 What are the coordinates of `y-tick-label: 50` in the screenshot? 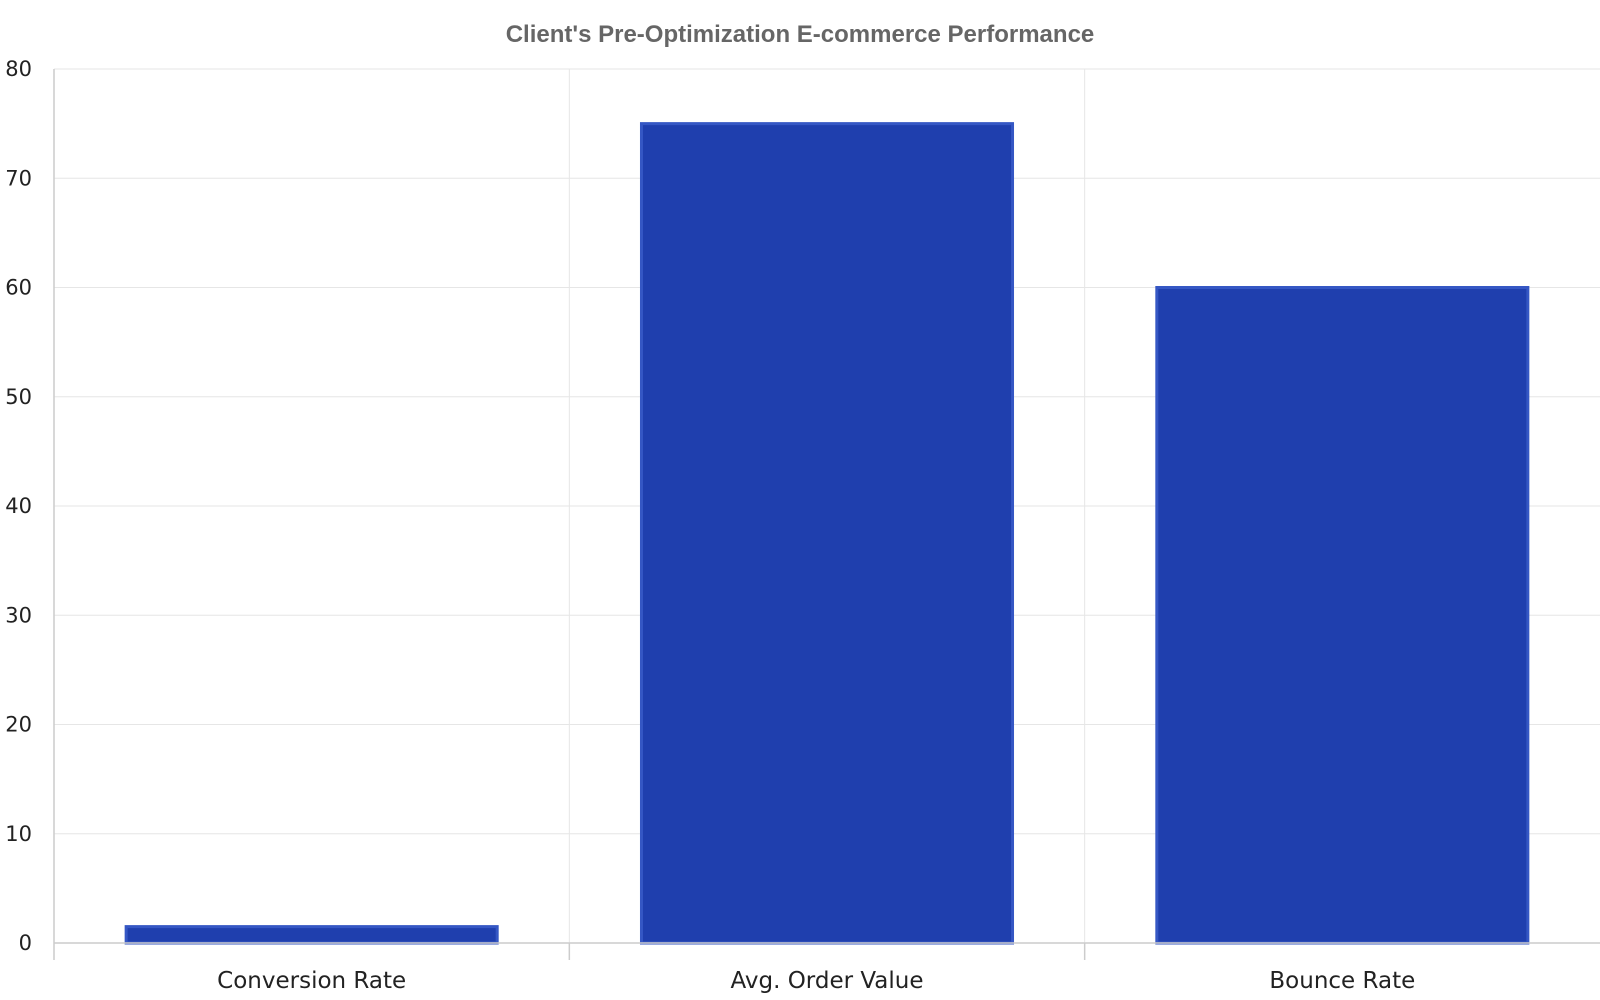 It's located at (18, 397).